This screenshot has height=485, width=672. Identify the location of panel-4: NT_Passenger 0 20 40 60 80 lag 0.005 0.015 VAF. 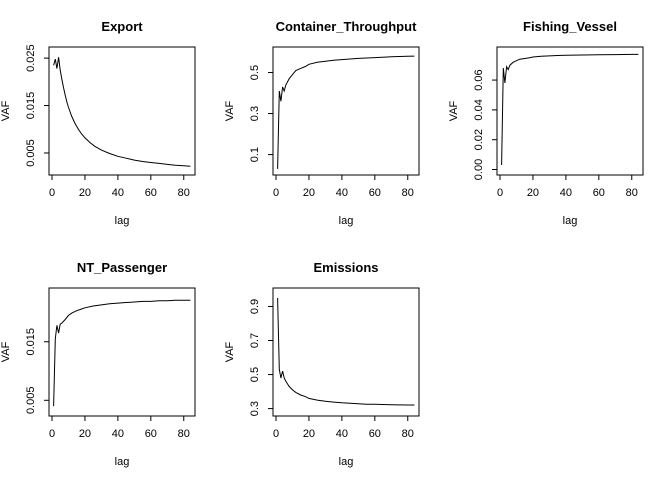
(98, 364).